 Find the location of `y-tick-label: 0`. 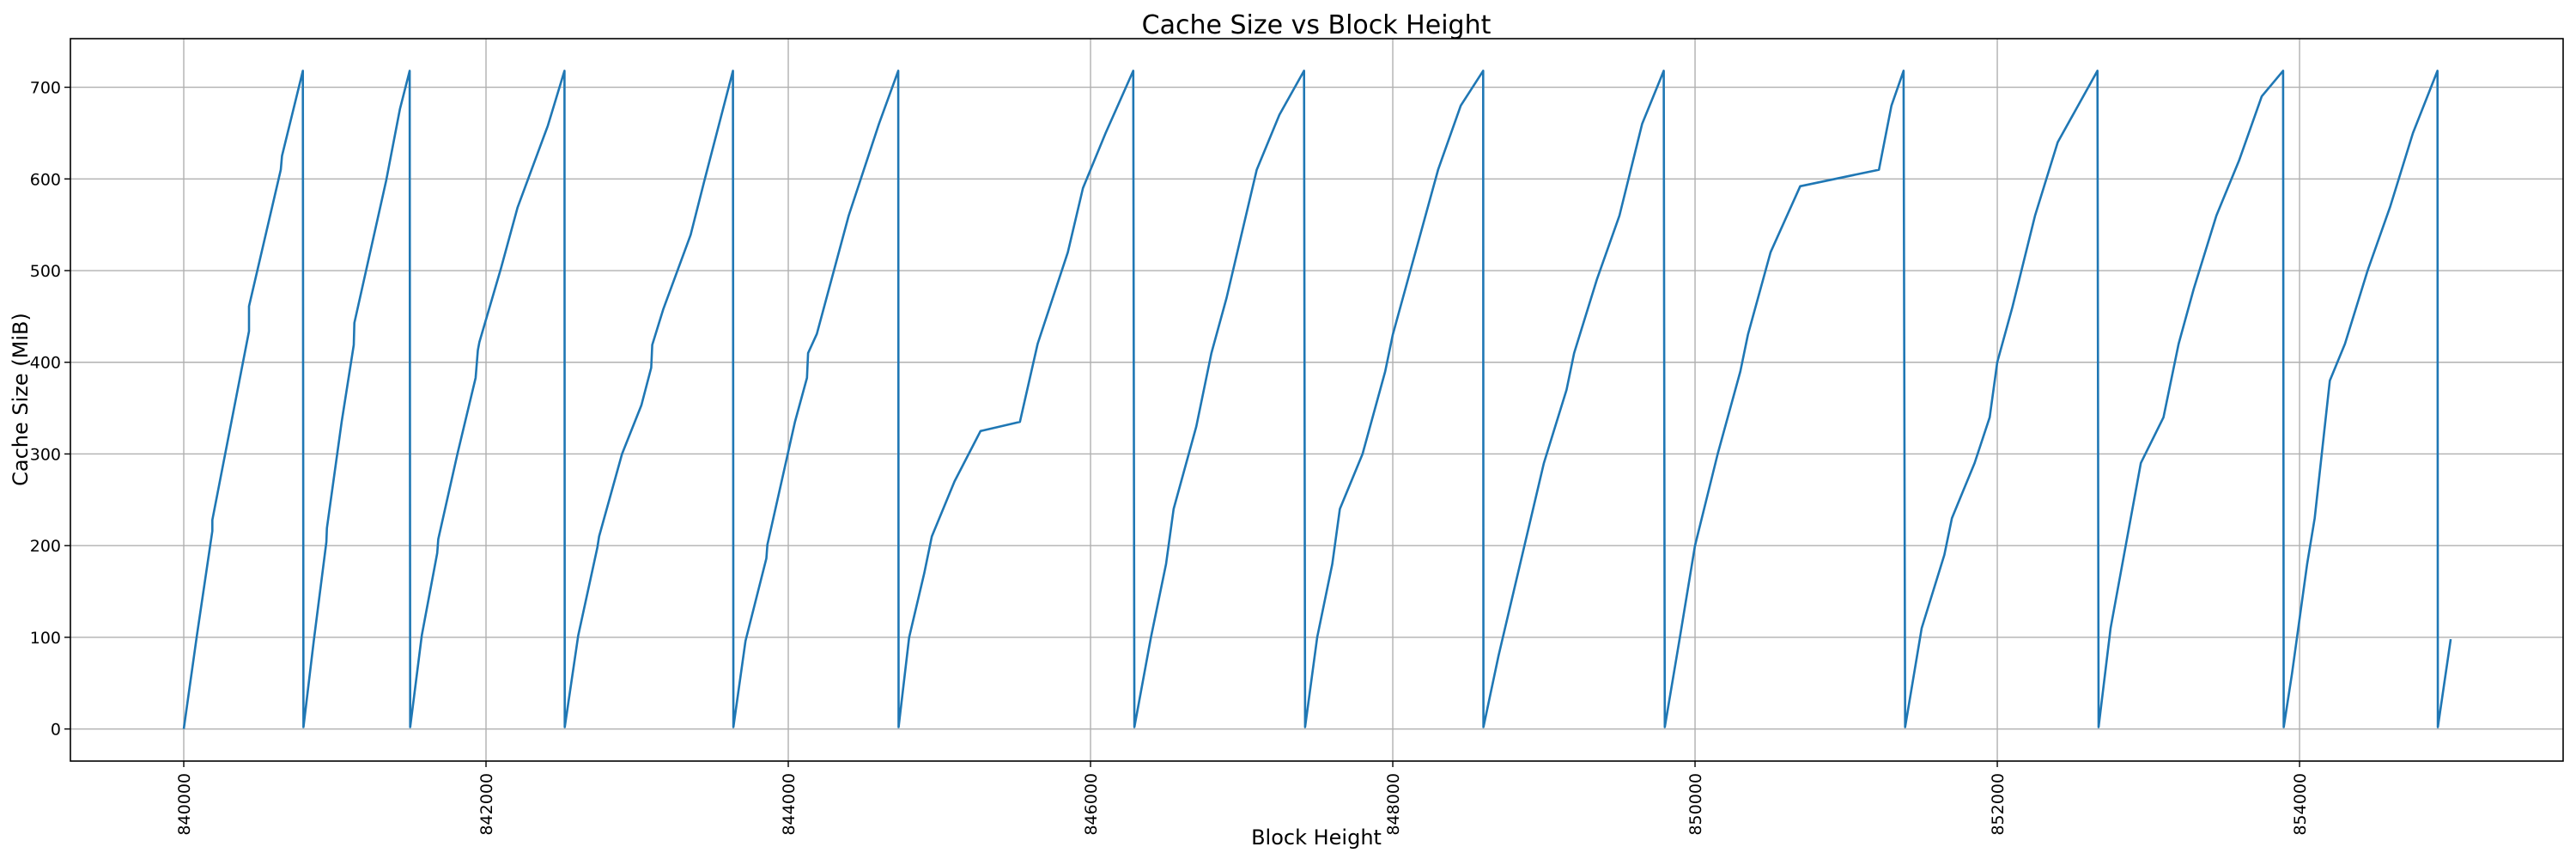

y-tick-label: 0 is located at coordinates (56, 730).